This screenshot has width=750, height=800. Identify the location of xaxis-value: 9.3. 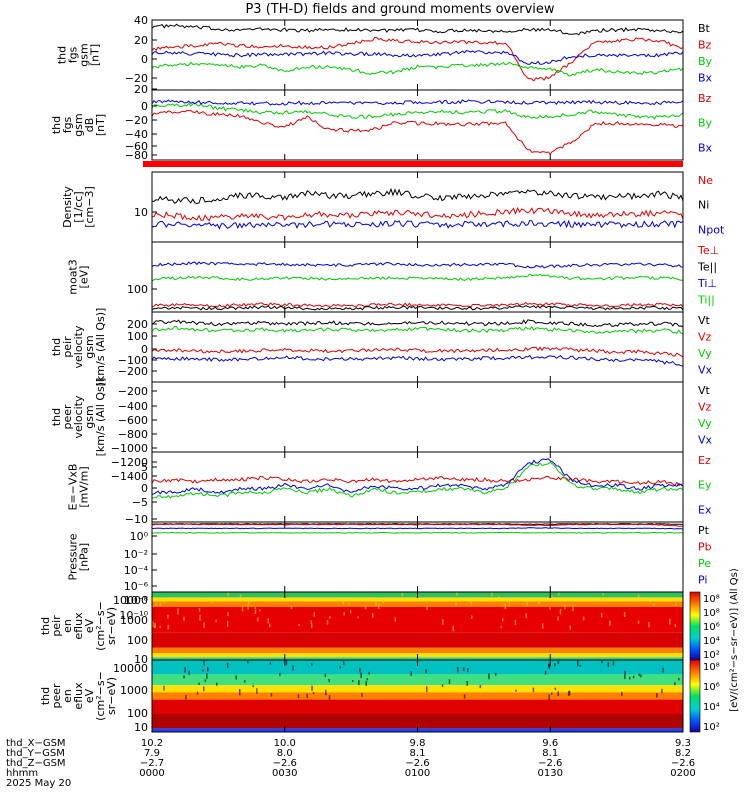
(683, 743).